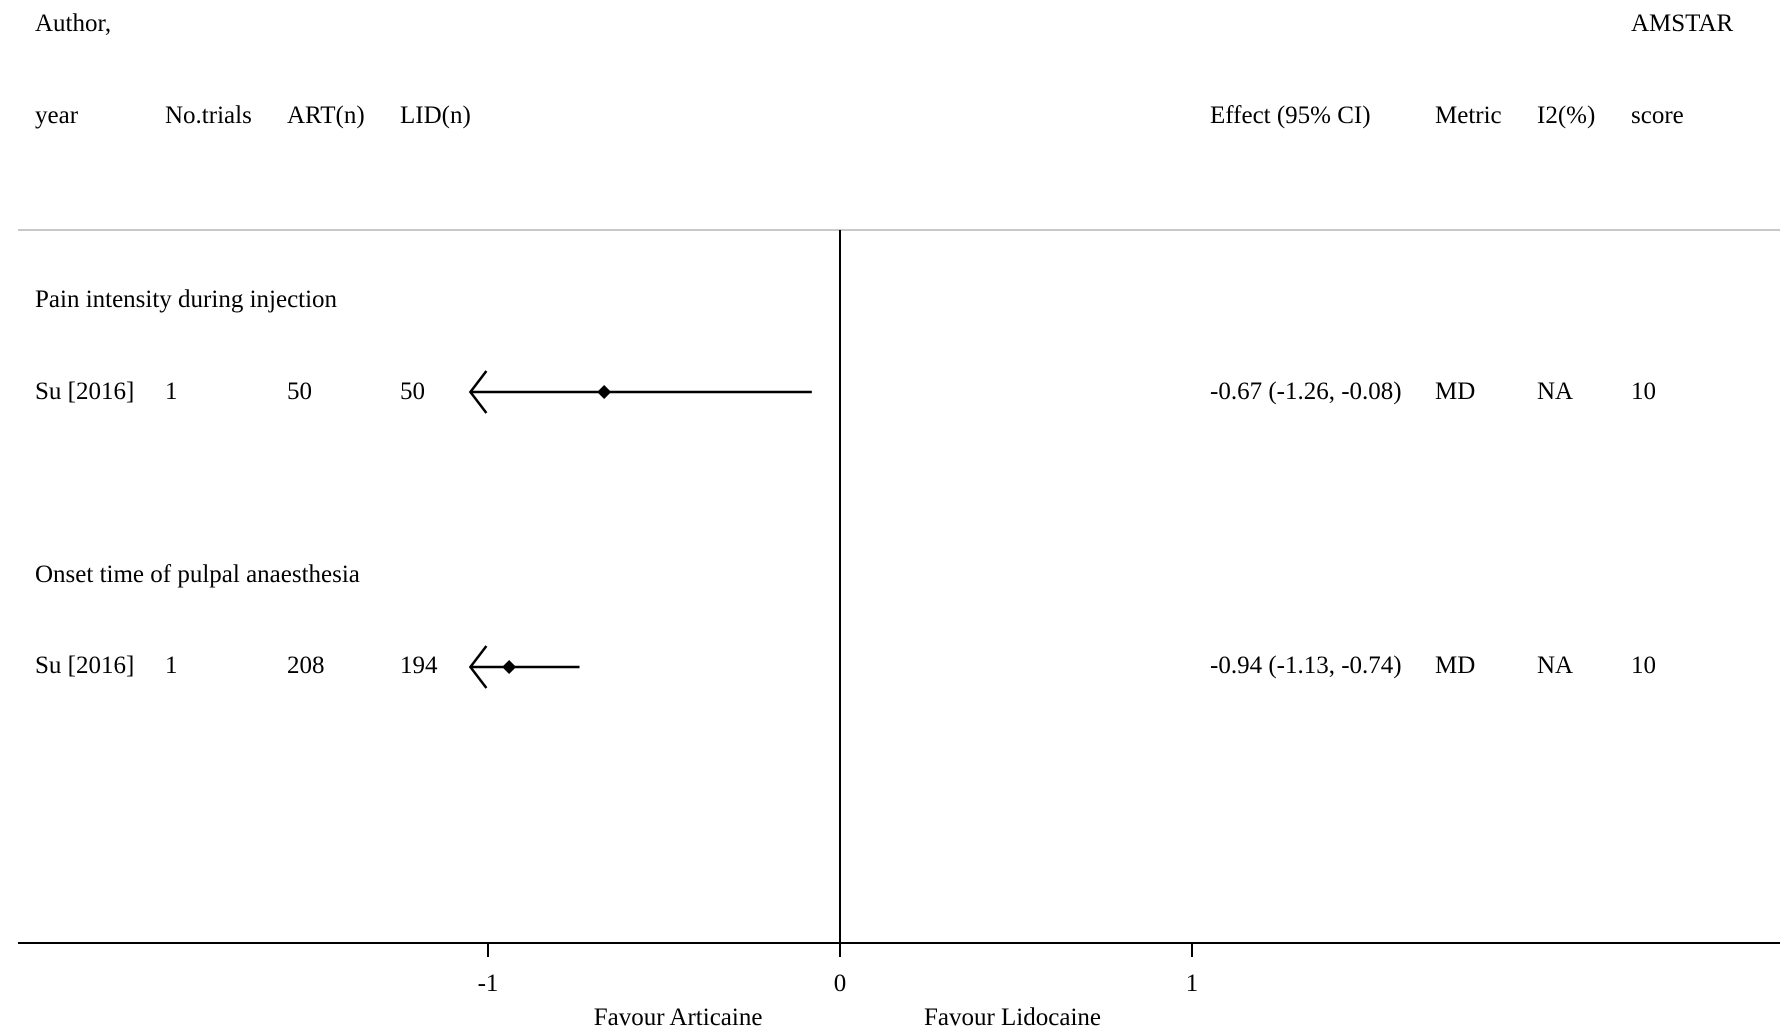 Image resolution: width=1780 pixels, height=1035 pixels. I want to click on amstar-header: AMSTAR, so click(1682, 23).